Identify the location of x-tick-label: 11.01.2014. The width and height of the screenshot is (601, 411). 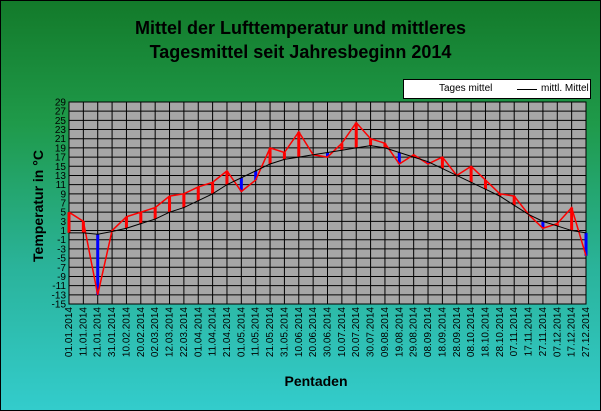
(83, 332).